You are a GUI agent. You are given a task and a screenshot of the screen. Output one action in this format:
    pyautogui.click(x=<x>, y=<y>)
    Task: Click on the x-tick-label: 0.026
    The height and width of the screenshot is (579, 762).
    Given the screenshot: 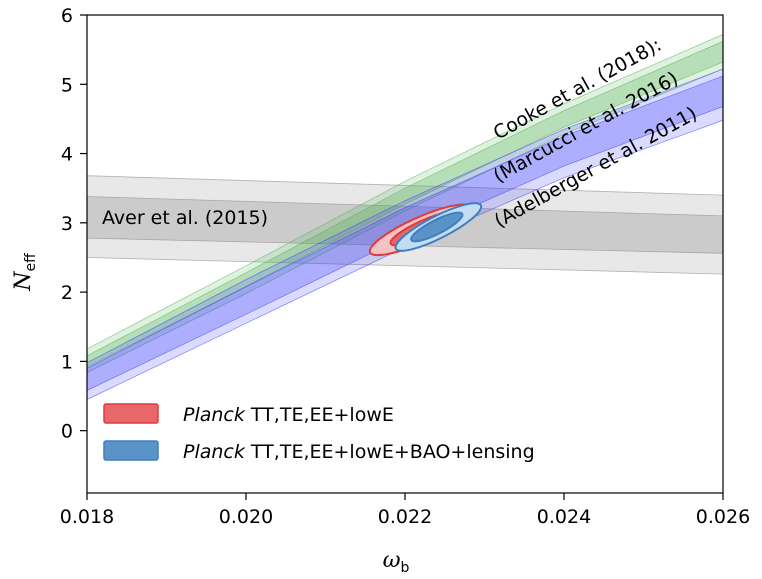 What is the action you would take?
    pyautogui.click(x=723, y=517)
    